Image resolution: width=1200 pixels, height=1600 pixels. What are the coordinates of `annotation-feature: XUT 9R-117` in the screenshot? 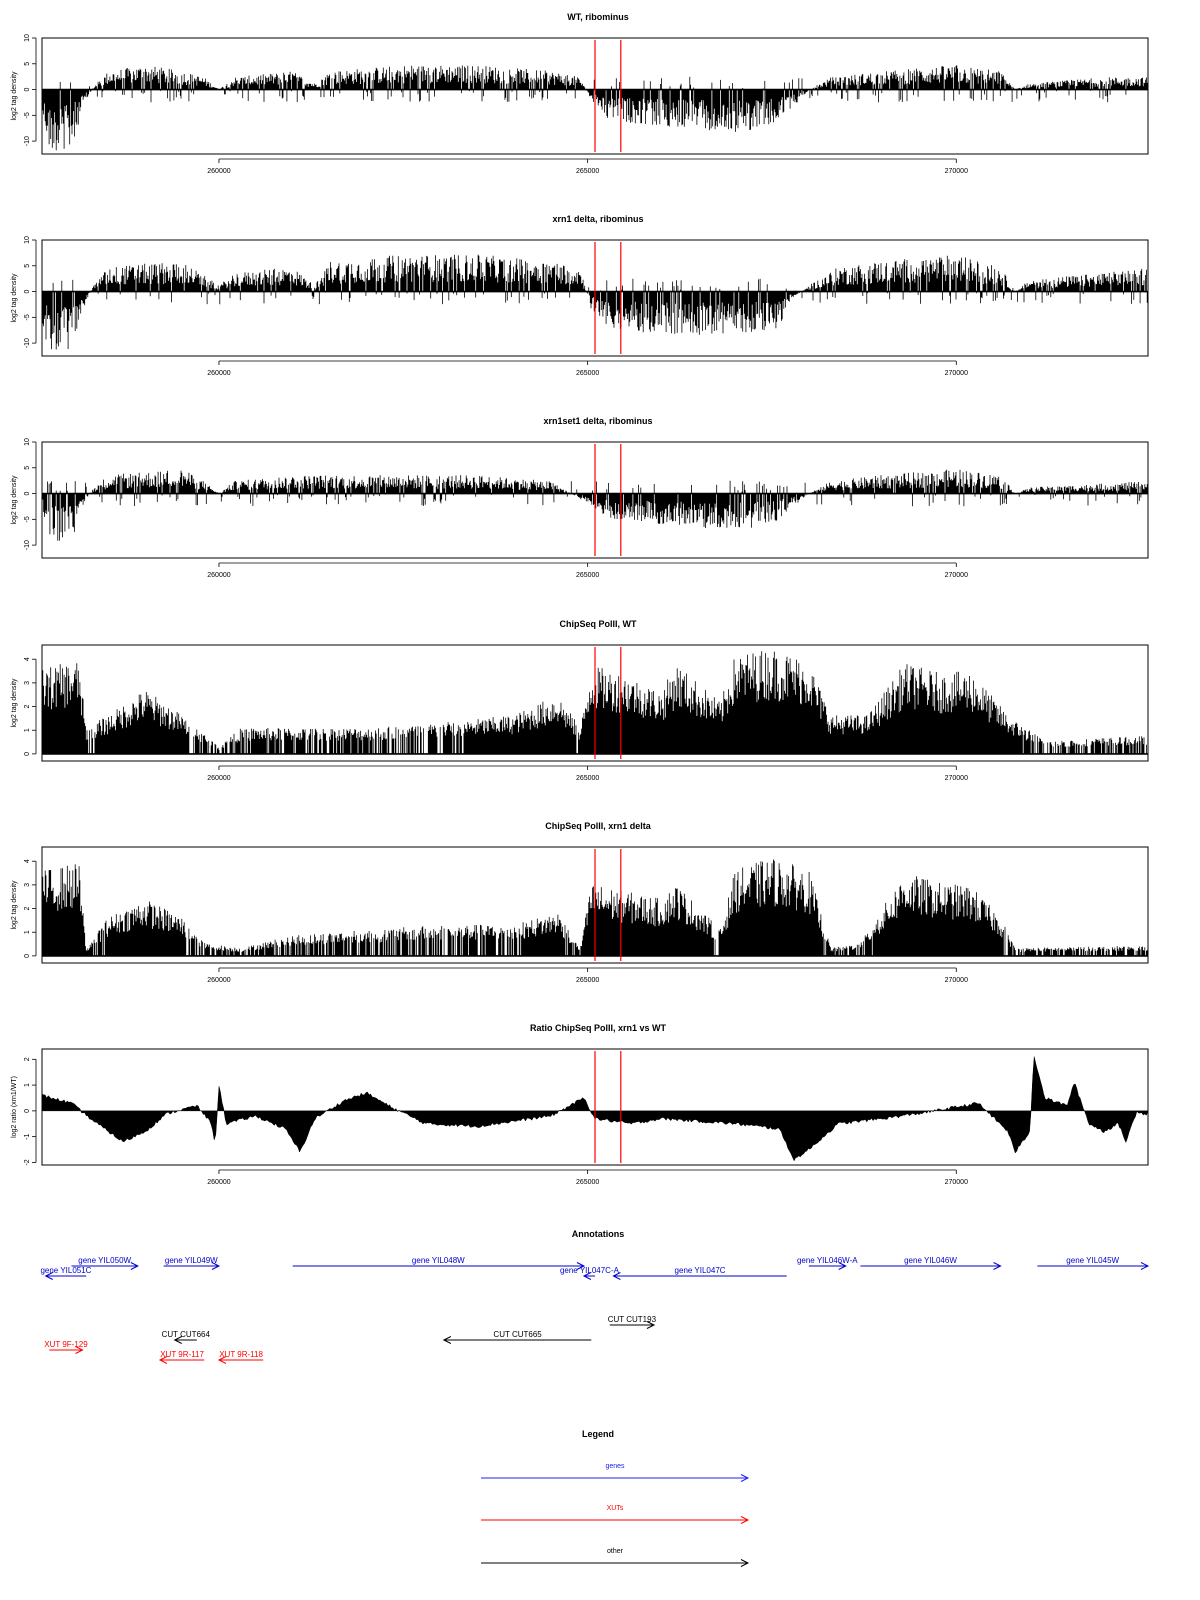 It's located at (181, 1357).